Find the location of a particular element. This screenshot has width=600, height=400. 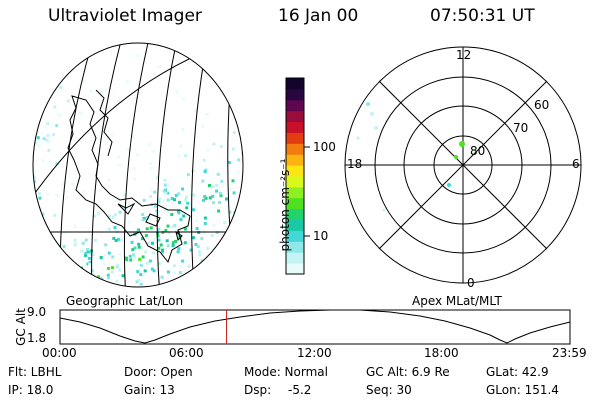

glon-info: GLon: 151.4 is located at coordinates (522, 390).